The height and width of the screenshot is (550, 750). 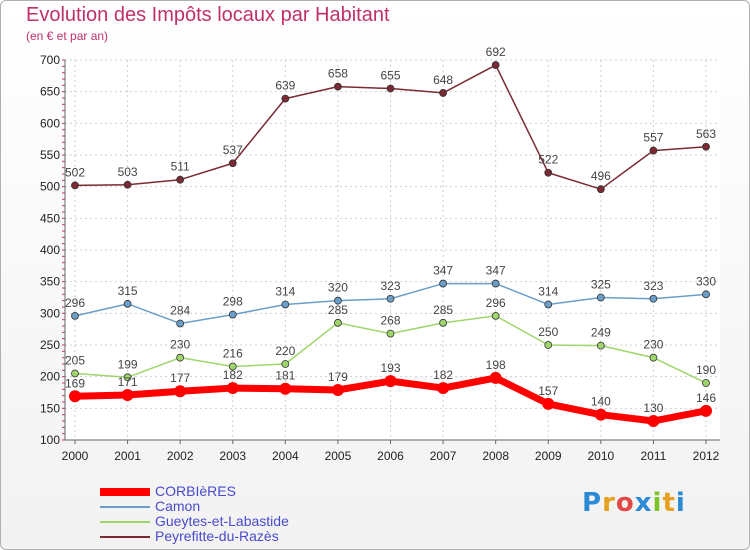 What do you see at coordinates (706, 398) in the screenshot?
I see `data-label: 146` at bounding box center [706, 398].